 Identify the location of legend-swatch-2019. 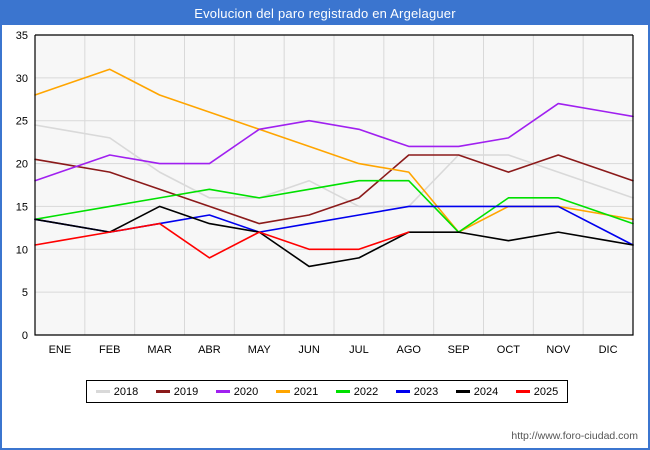
(162, 391).